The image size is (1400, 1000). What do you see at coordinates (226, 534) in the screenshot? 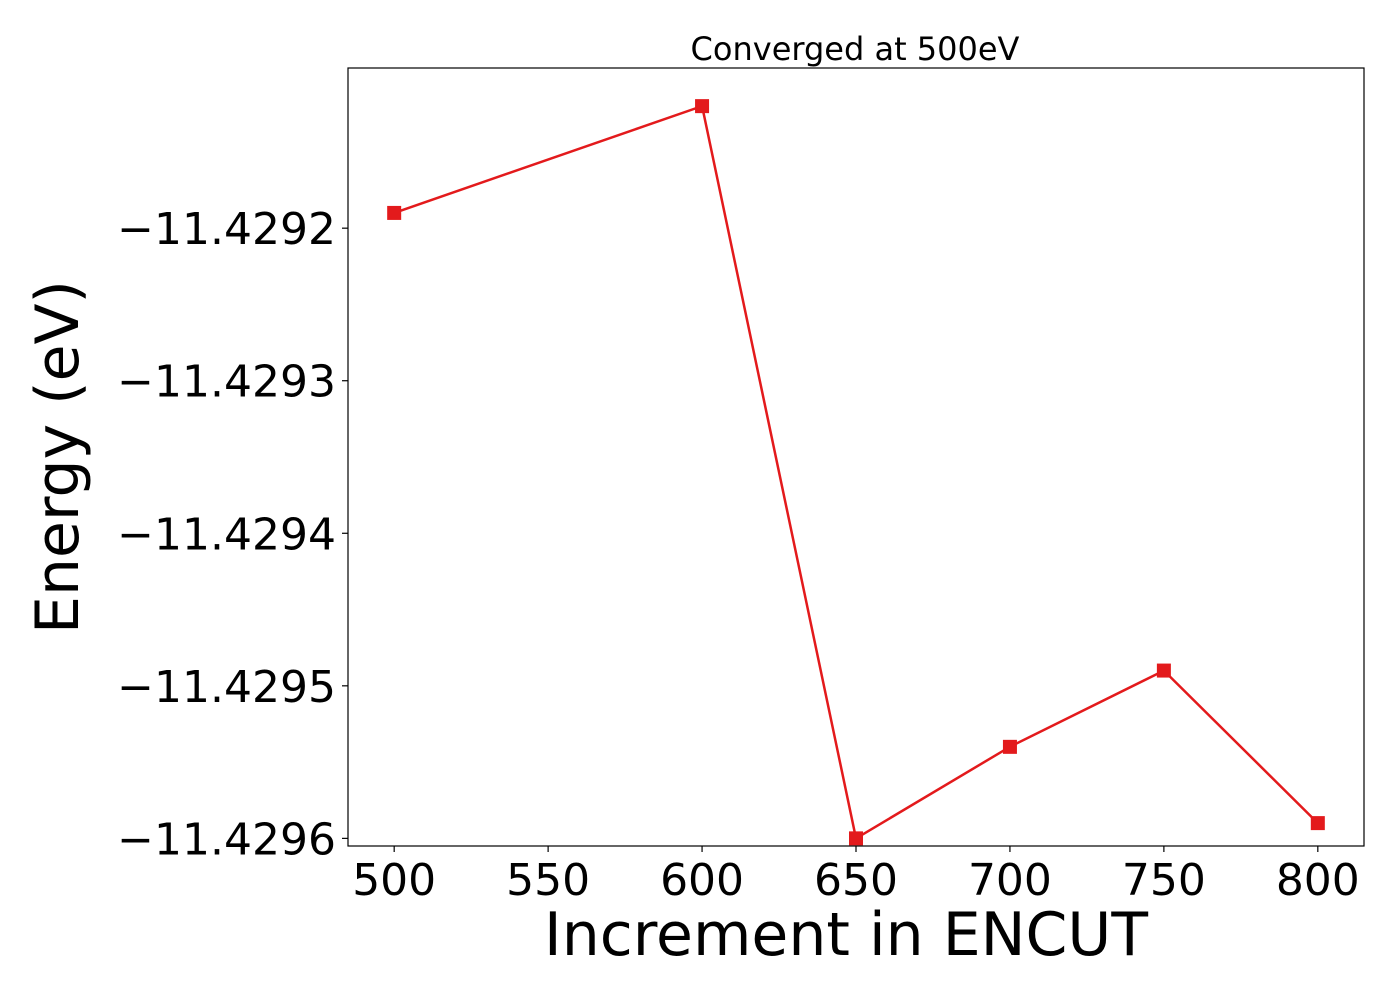
I see `y-tick-label: −11.4294` at bounding box center [226, 534].